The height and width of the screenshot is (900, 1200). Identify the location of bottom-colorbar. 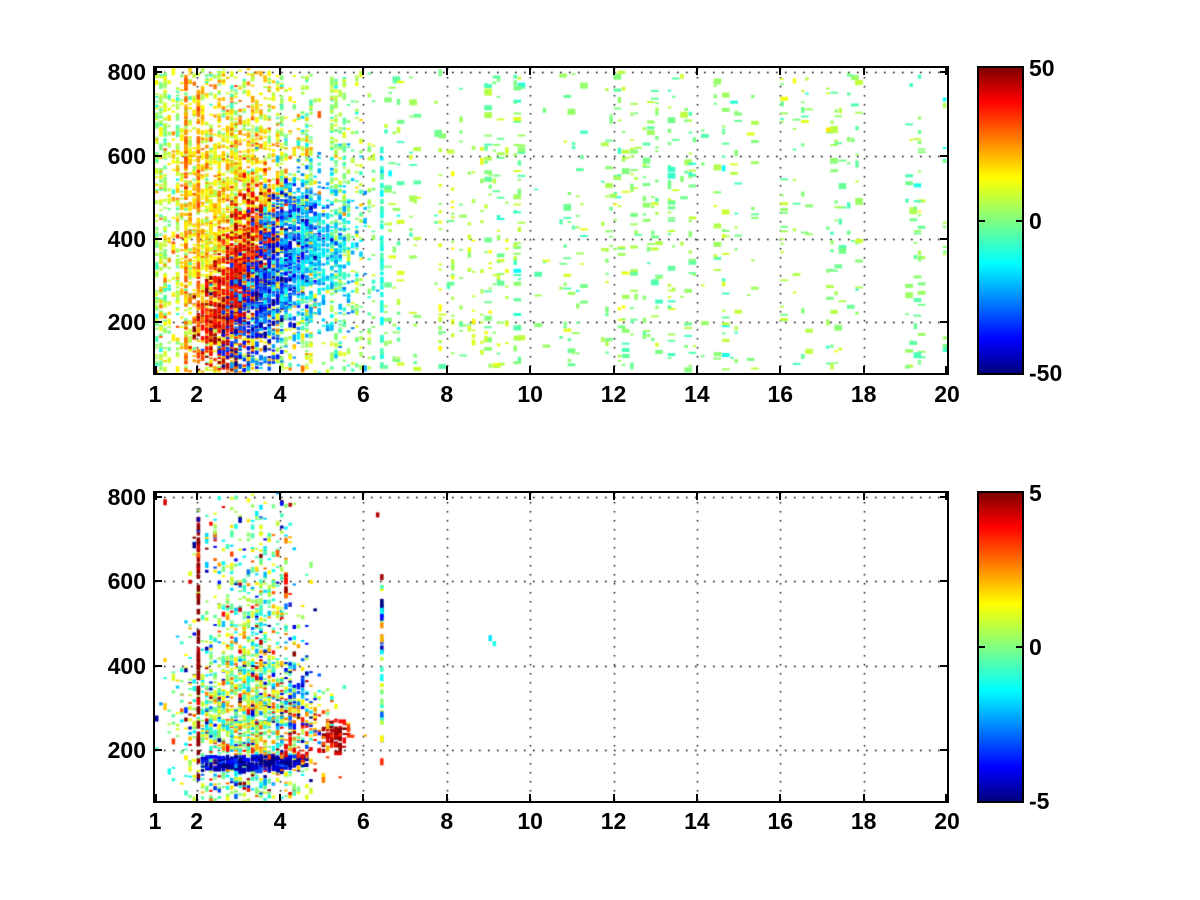
(1000, 647).